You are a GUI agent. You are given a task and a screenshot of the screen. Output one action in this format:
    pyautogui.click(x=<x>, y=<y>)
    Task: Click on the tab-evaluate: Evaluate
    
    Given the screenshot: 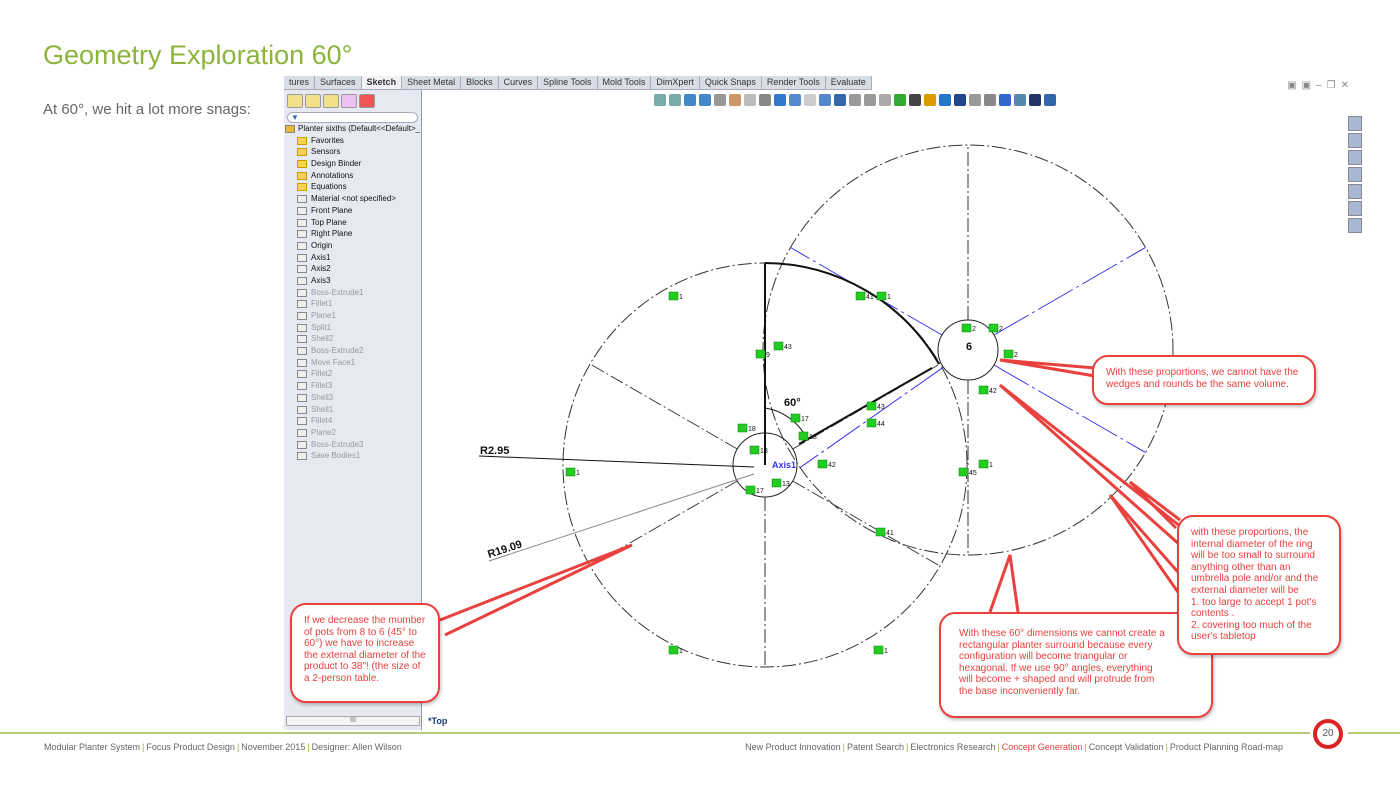 What is the action you would take?
    pyautogui.click(x=848, y=82)
    